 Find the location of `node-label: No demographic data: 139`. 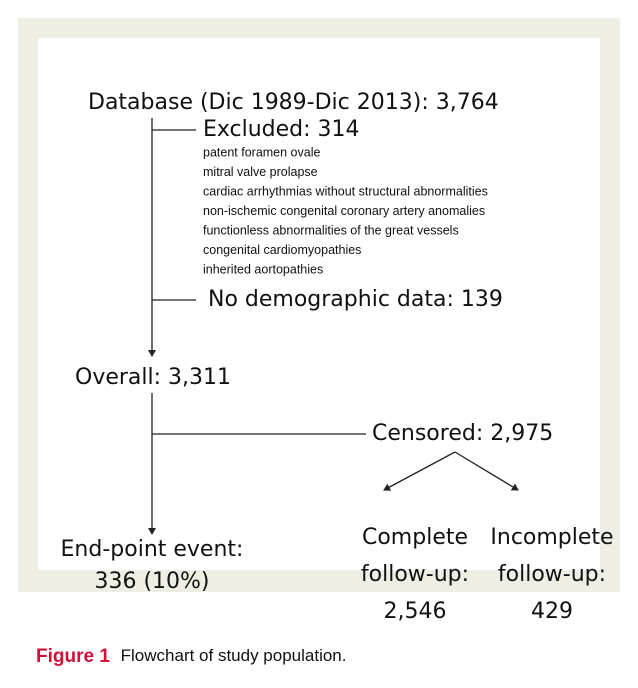

node-label: No demographic data: 139 is located at coordinates (355, 299).